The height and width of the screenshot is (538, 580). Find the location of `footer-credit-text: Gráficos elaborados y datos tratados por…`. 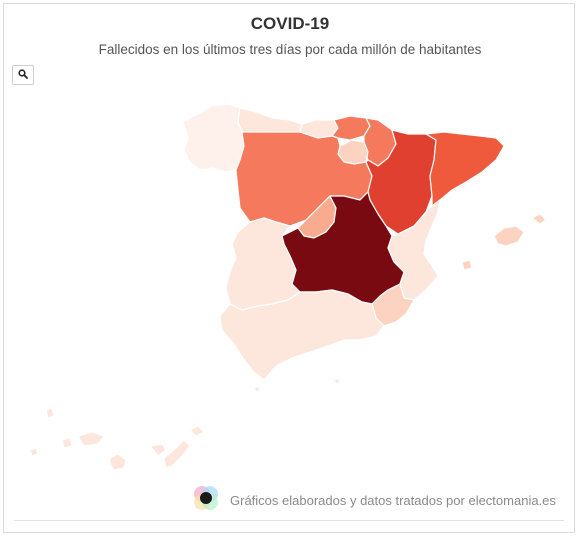

footer-credit-text: Gráficos elaborados y datos tratados por… is located at coordinates (393, 500).